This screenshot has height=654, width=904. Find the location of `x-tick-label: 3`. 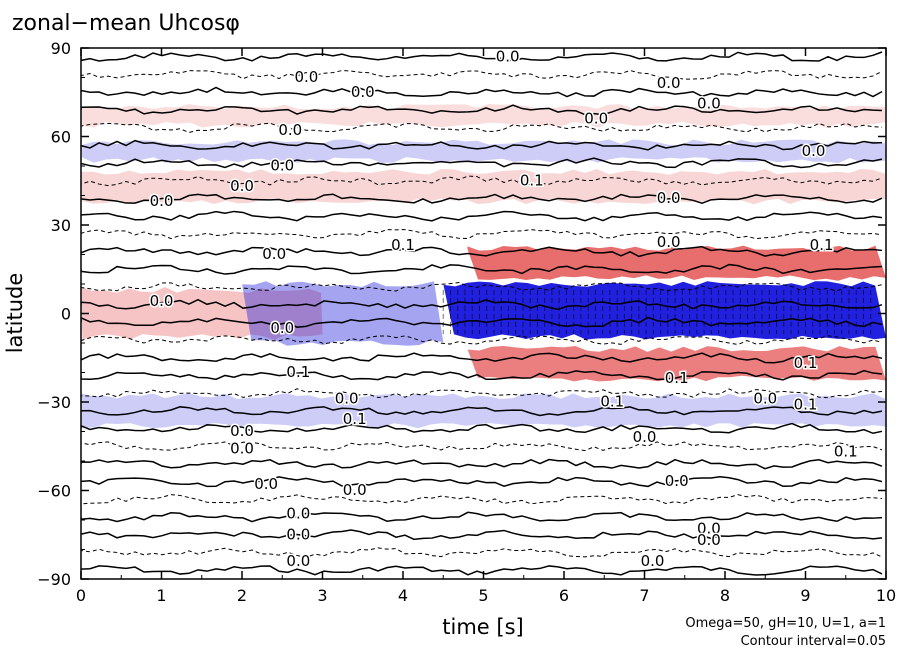

x-tick-label: 3 is located at coordinates (322, 595).